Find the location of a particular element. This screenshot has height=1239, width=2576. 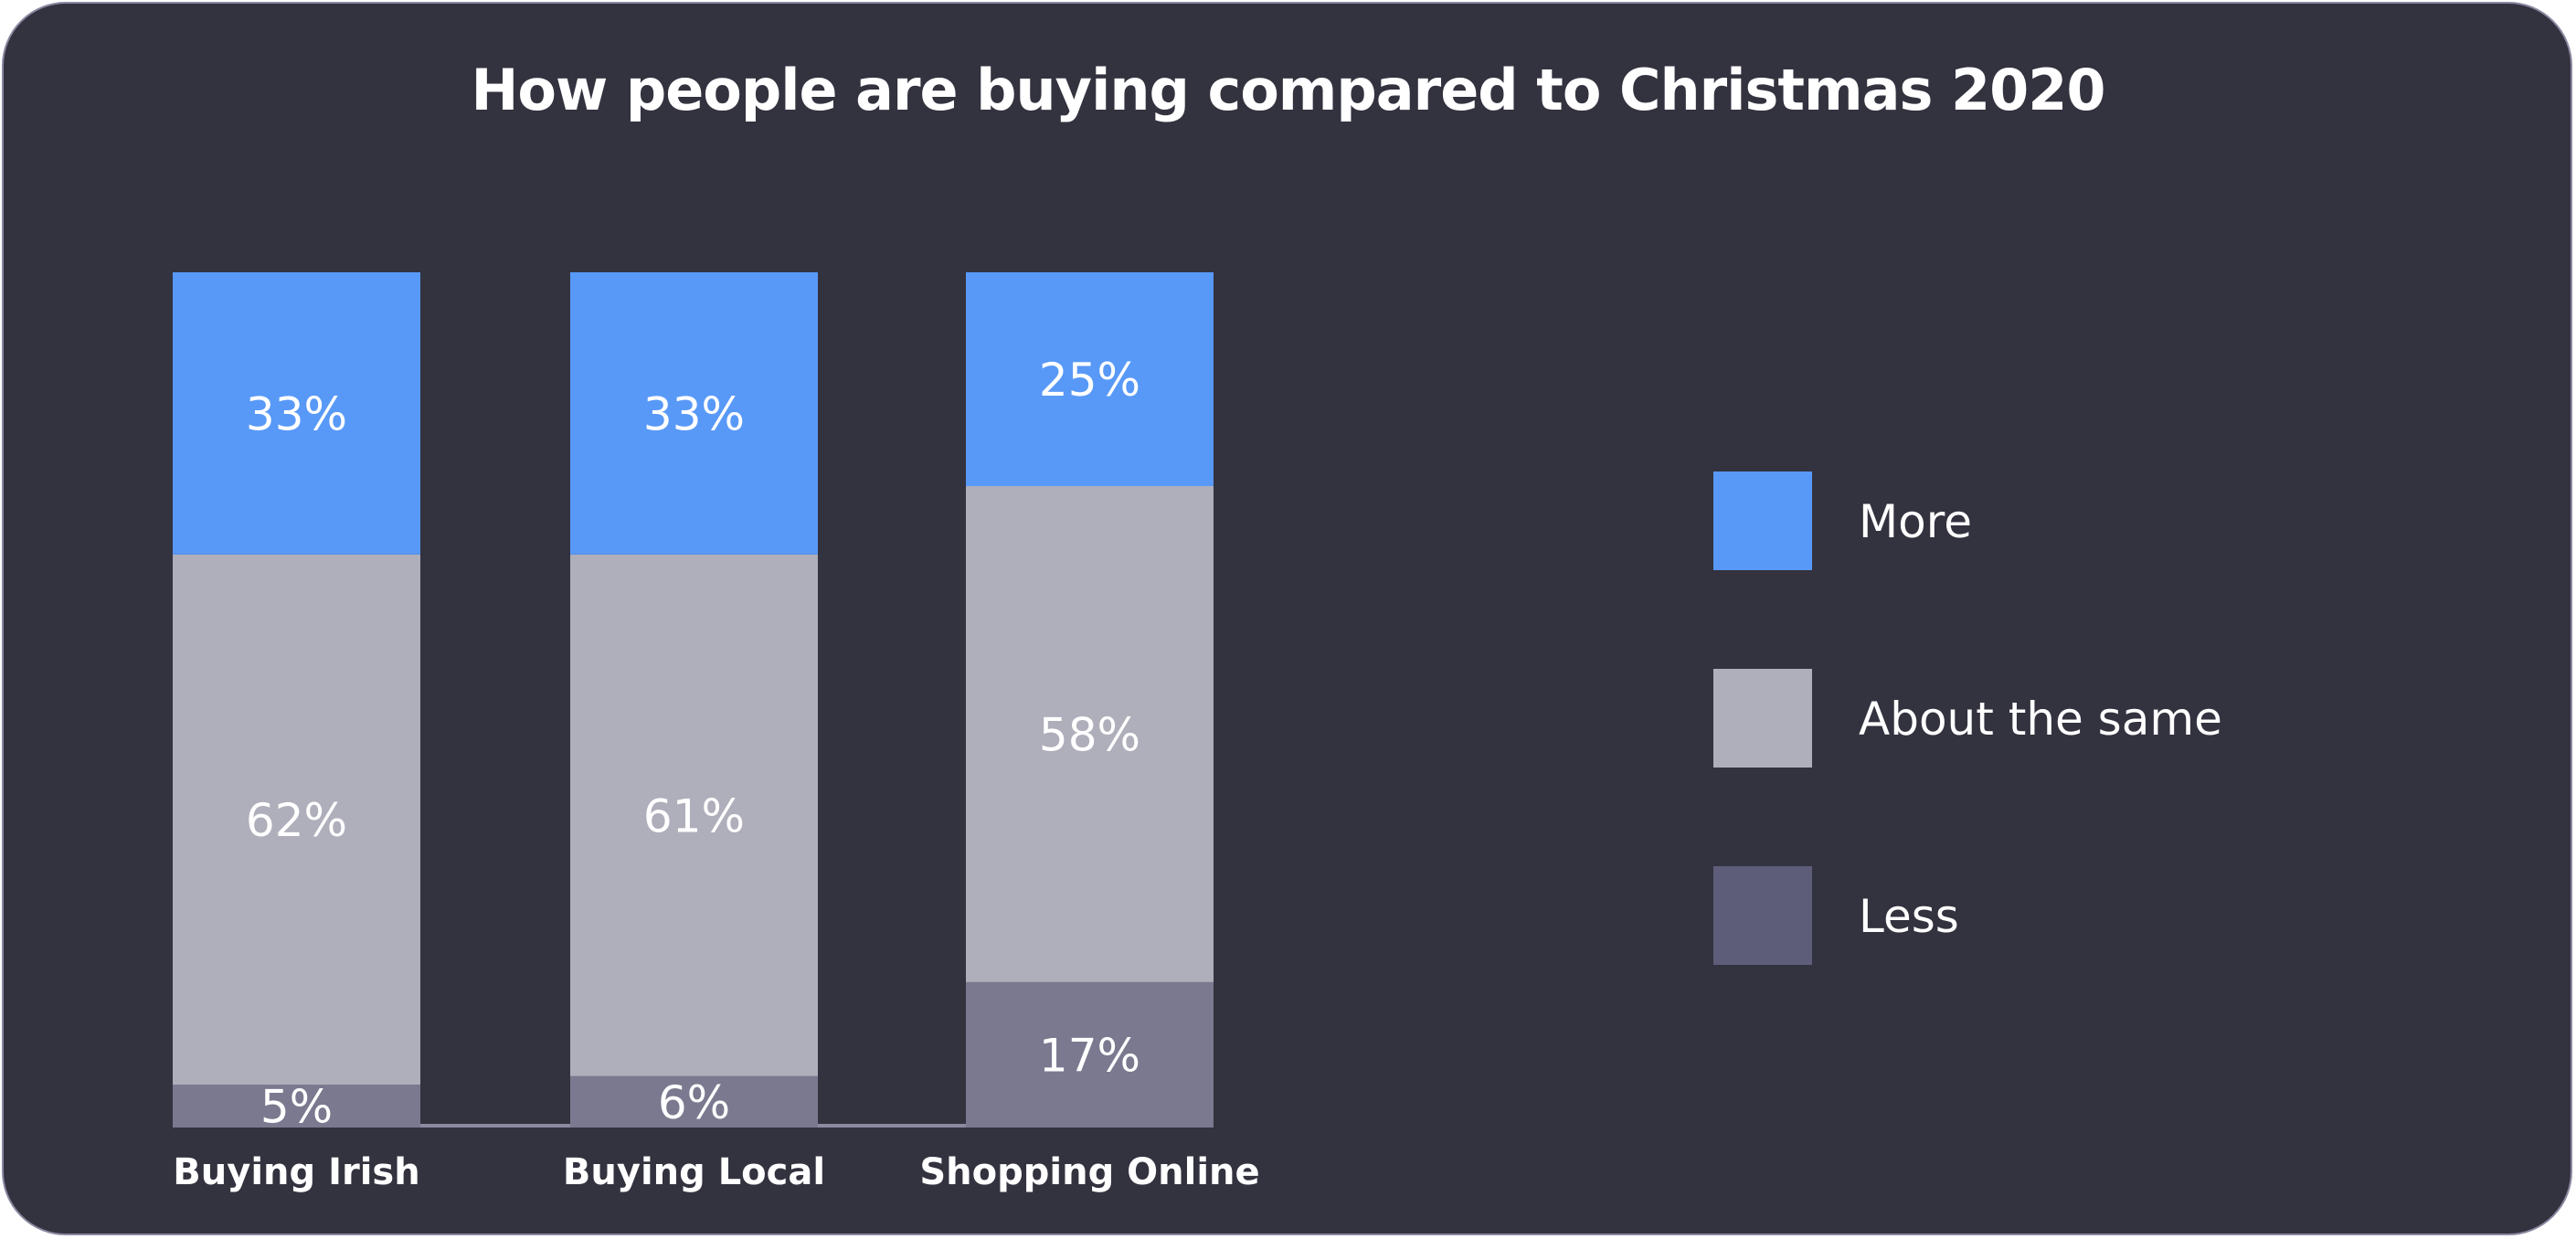

data-label: 25% is located at coordinates (1089, 381).